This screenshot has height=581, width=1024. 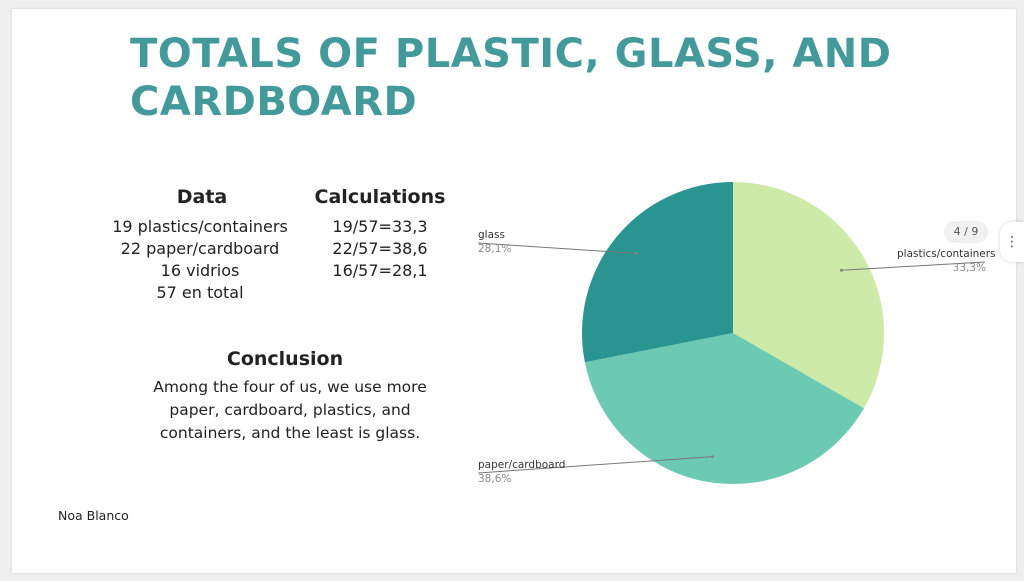 What do you see at coordinates (202, 197) in the screenshot?
I see `data-heading: Data` at bounding box center [202, 197].